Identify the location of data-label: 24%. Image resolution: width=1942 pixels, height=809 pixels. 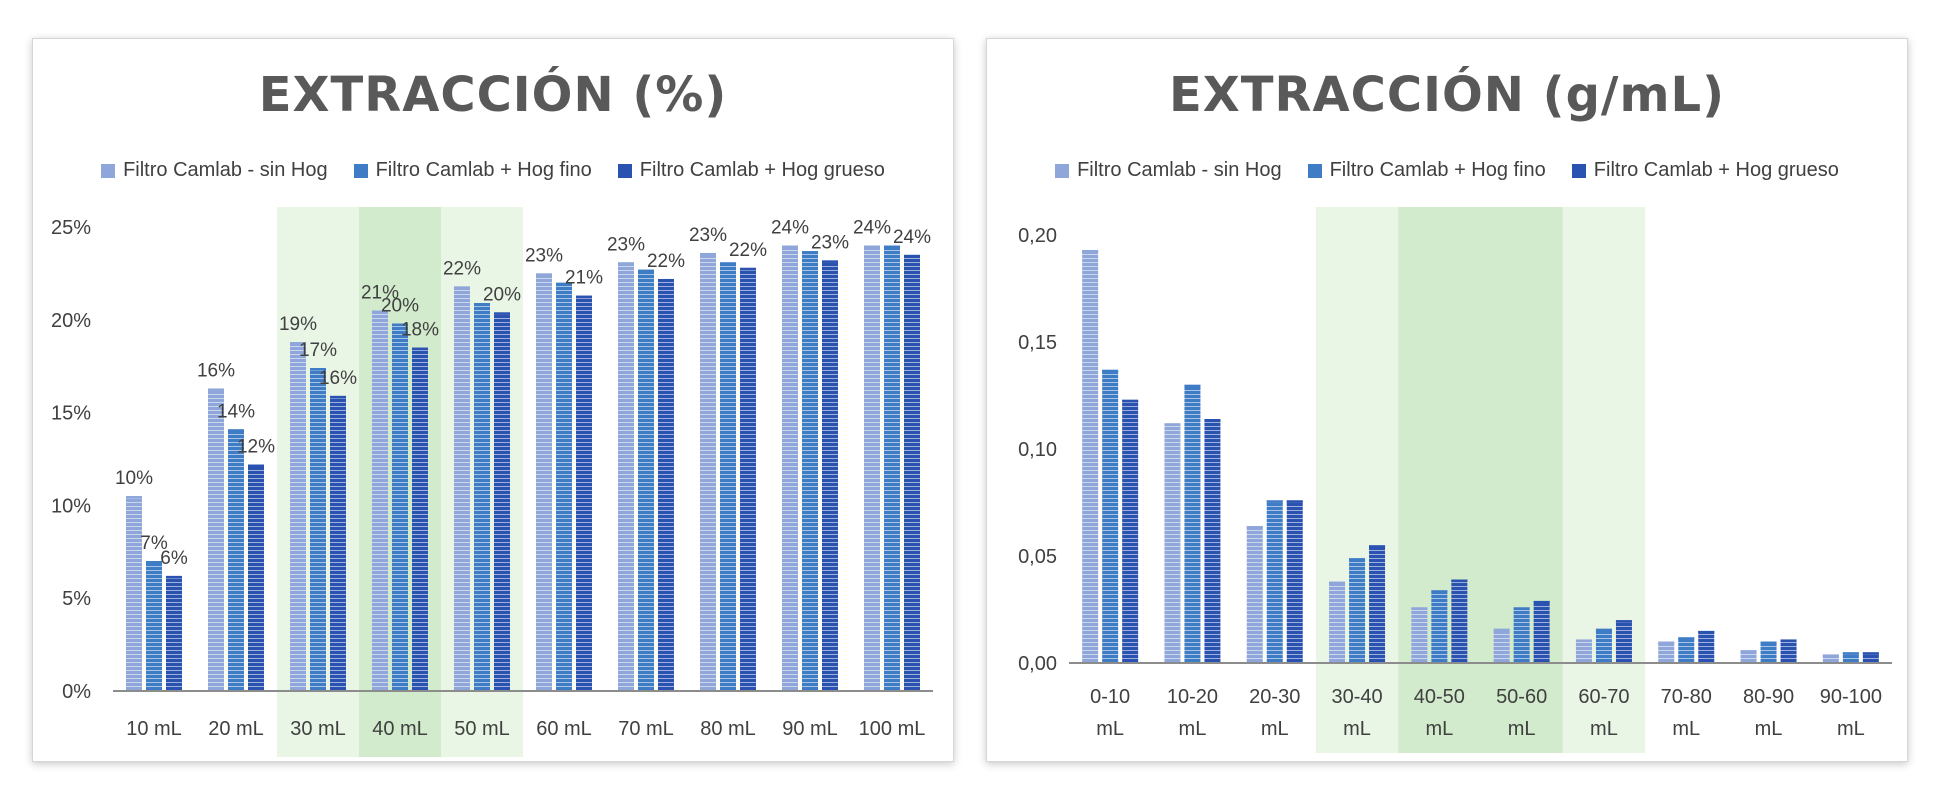
(790, 228).